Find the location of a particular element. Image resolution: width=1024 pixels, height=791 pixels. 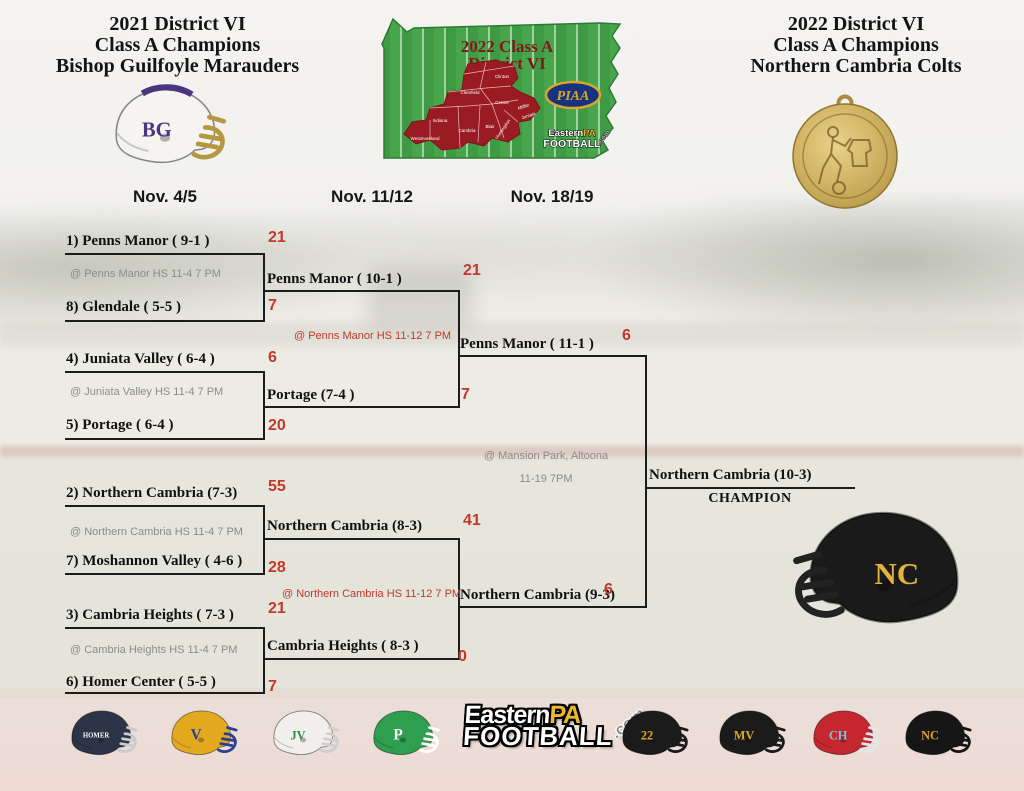

left-title-line1: 2021 District VI is located at coordinates (177, 24).